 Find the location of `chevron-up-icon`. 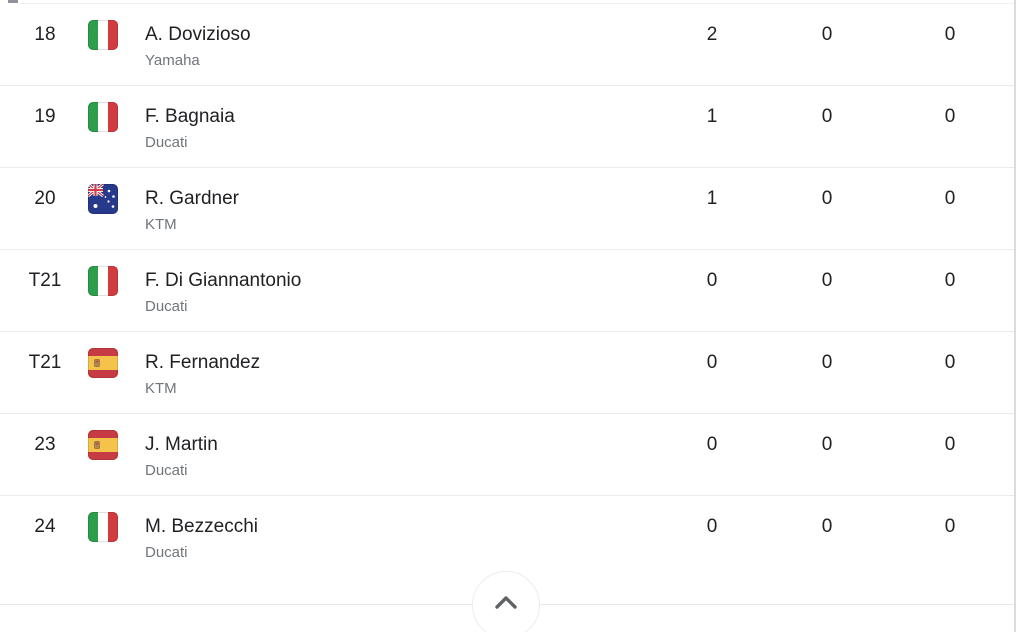

chevron-up-icon is located at coordinates (506, 602).